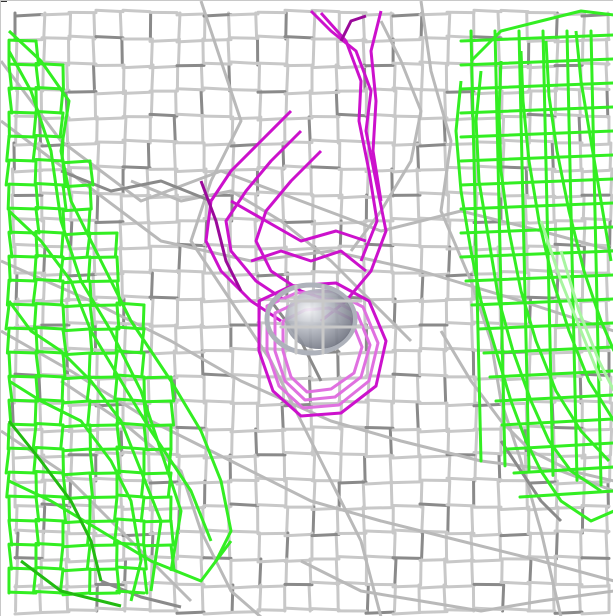 The width and height of the screenshot is (613, 616). What do you see at coordinates (586, 321) in the screenshot?
I see `green-contour-light` at bounding box center [586, 321].